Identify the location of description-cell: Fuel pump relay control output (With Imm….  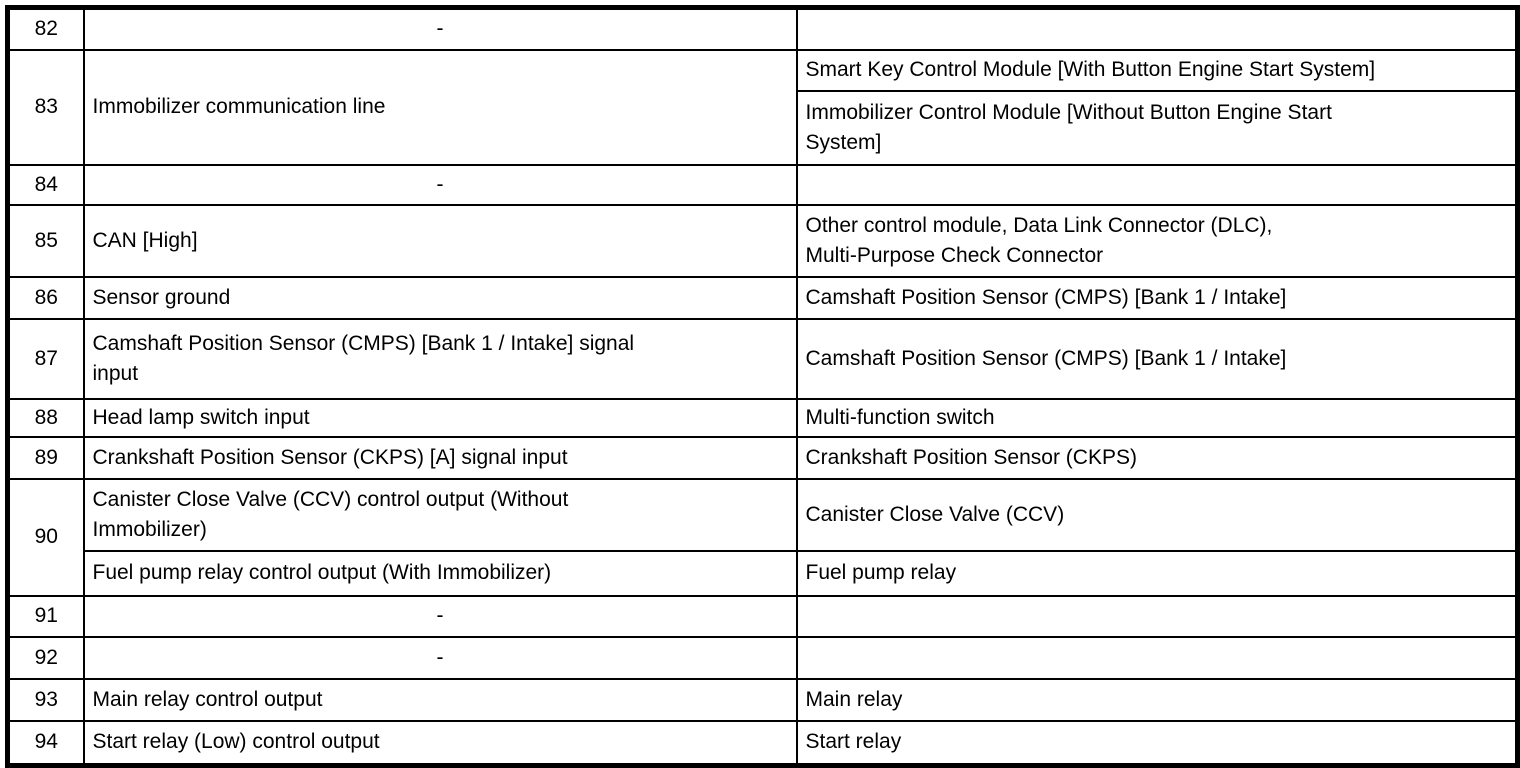
(440, 573).